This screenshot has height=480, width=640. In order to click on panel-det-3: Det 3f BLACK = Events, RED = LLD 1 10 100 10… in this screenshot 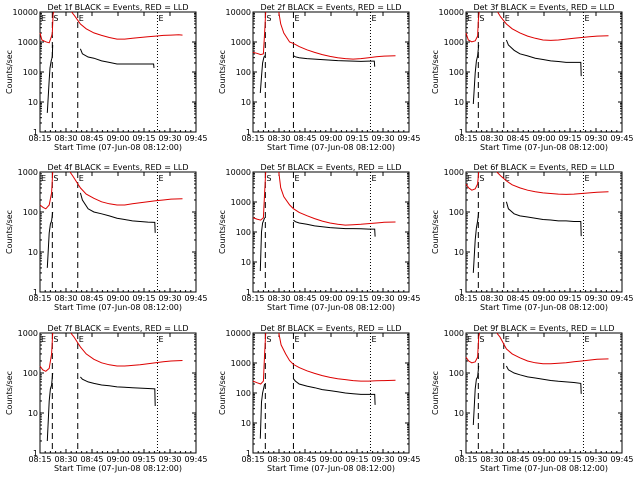, I will do `click(532, 77)`.